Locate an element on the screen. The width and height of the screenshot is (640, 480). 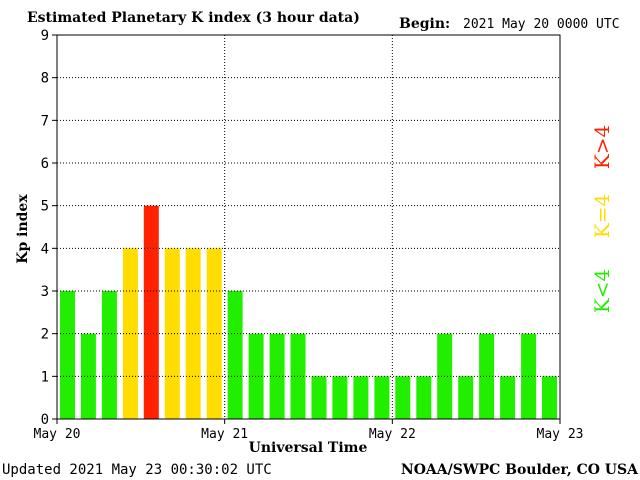
y-tick-label: 1 is located at coordinates (45, 377).